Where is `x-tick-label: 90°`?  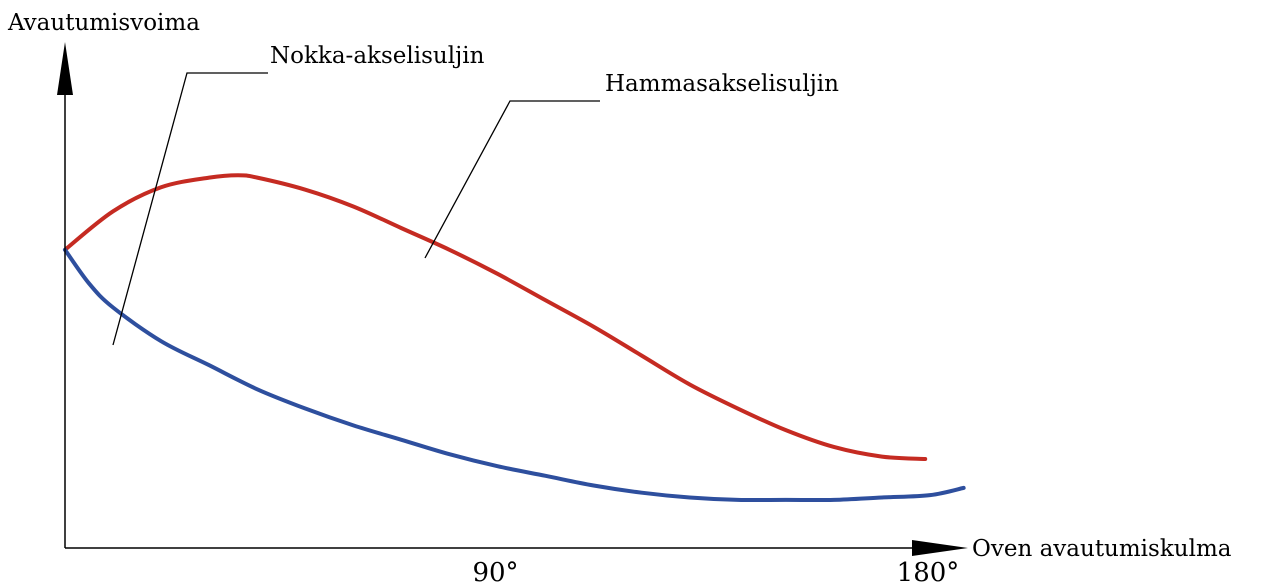
x-tick-label: 90° is located at coordinates (495, 571).